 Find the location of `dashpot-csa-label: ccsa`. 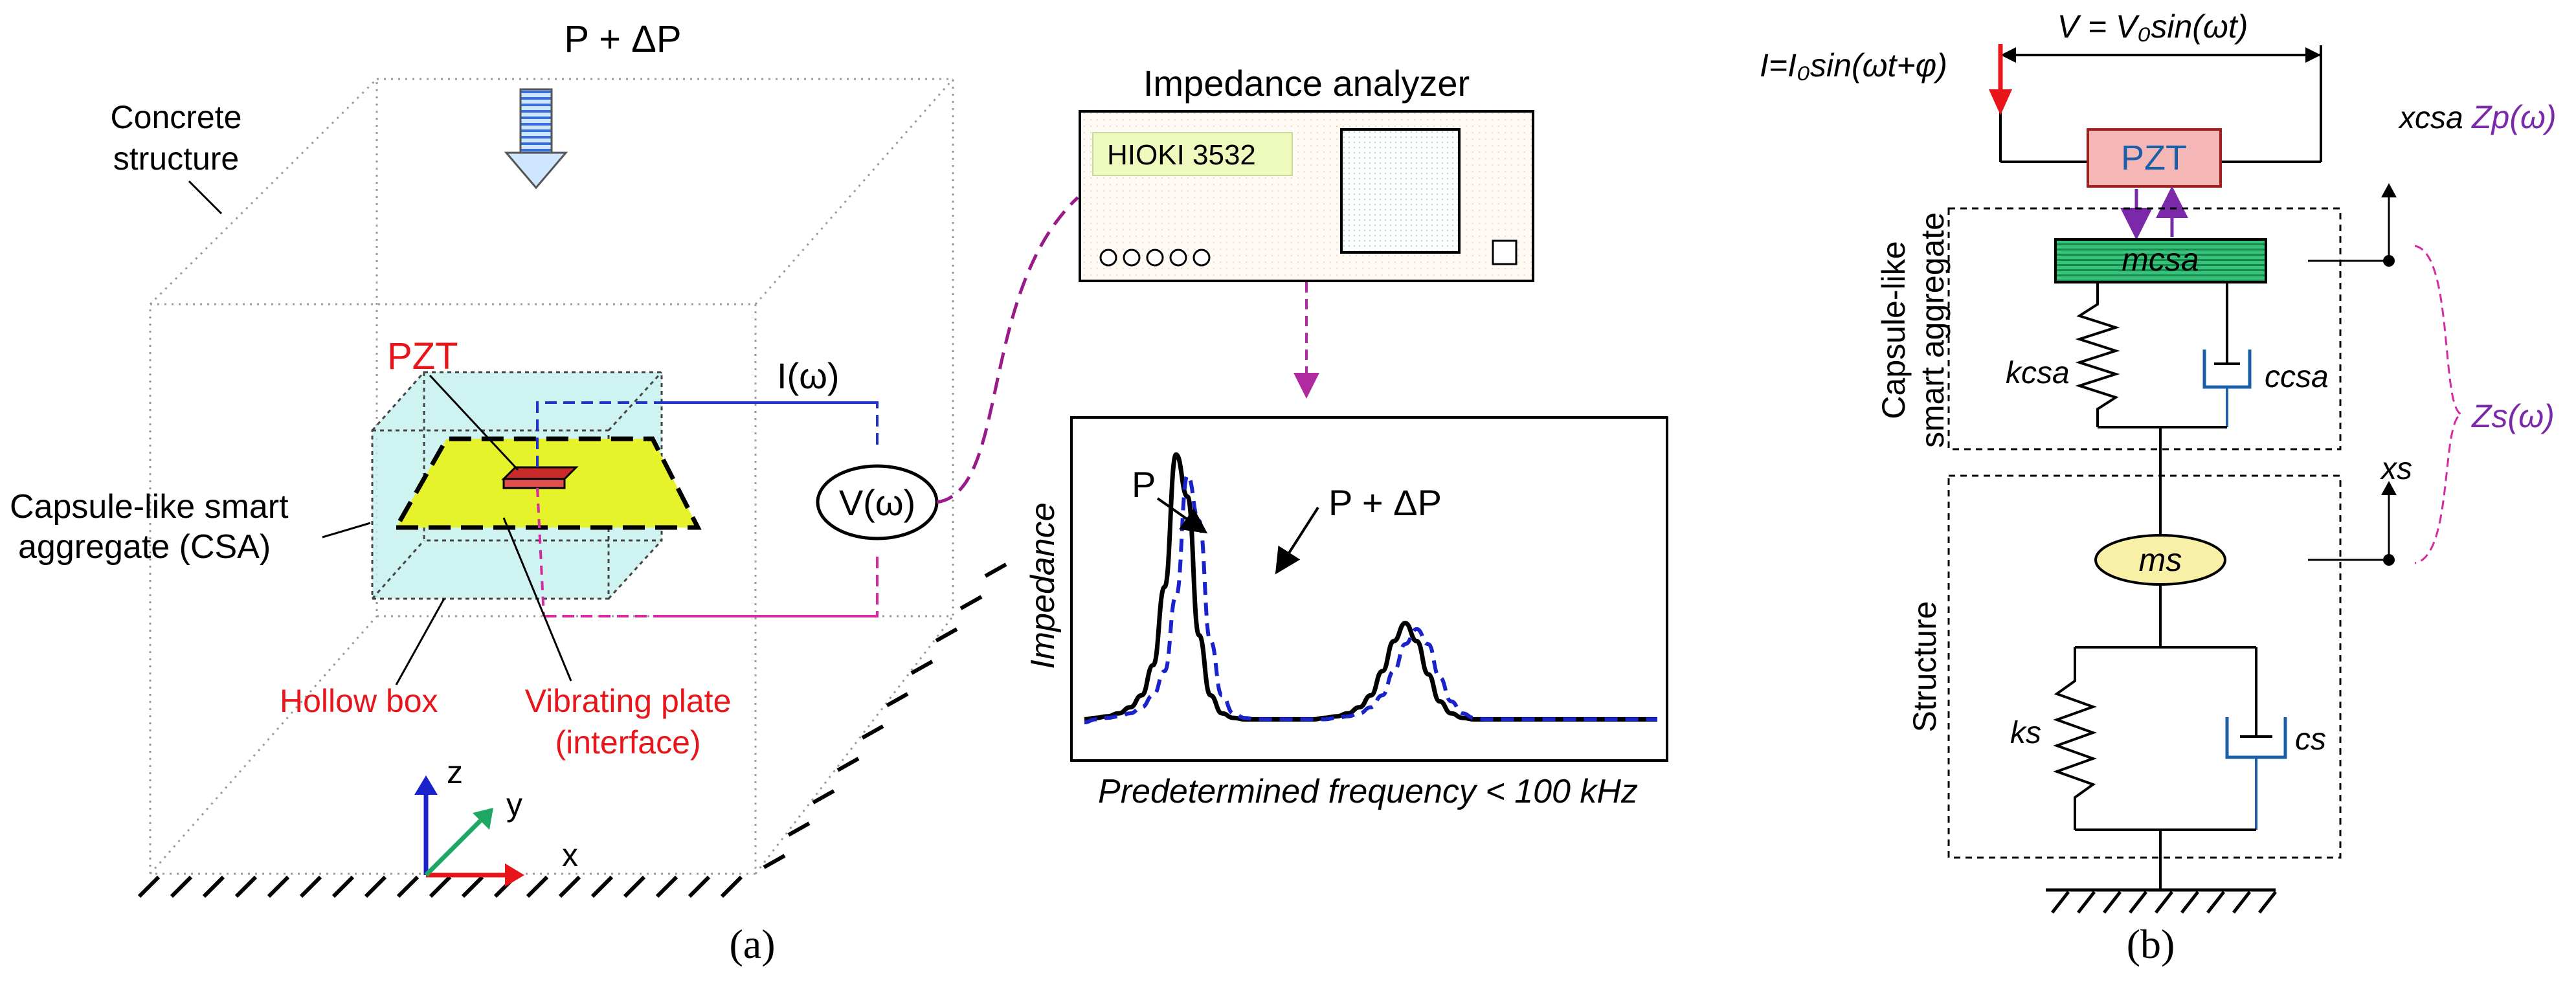

dashpot-csa-label: ccsa is located at coordinates (2297, 377).